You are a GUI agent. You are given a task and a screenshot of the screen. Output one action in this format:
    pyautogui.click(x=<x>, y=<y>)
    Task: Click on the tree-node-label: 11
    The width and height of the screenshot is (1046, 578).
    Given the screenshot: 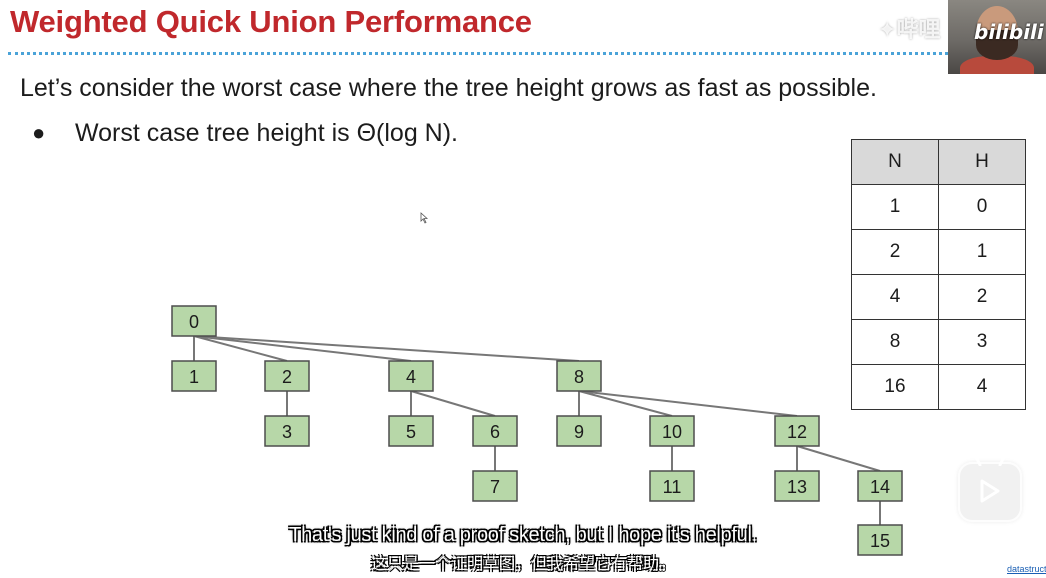 What is the action you would take?
    pyautogui.click(x=672, y=487)
    